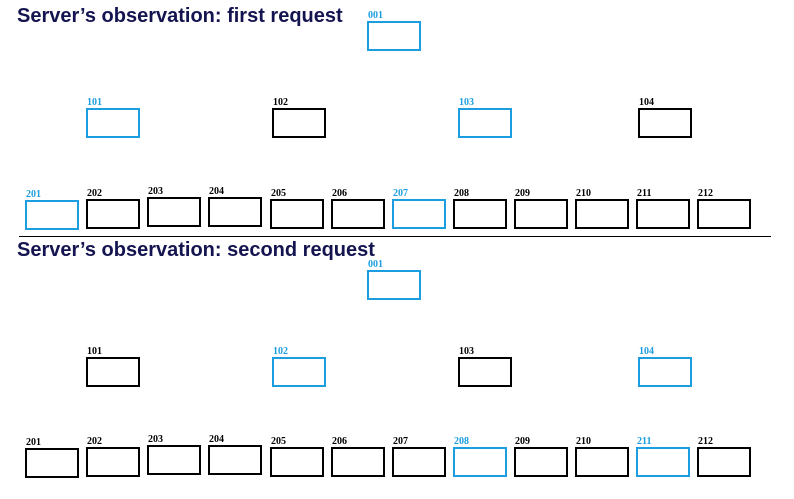 This screenshot has height=499, width=794. Describe the element at coordinates (180, 16) in the screenshot. I see `panel-1-title: Server’s observation: first request` at that location.